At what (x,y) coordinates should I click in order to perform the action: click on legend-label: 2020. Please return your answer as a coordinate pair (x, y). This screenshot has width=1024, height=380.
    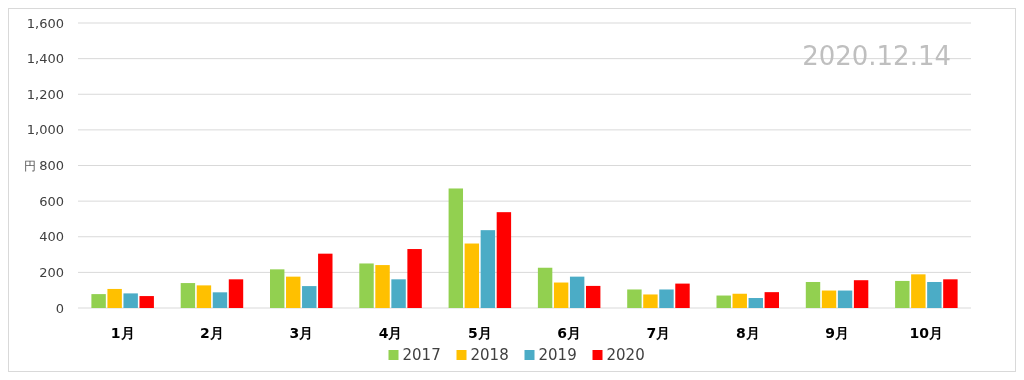
    Looking at the image, I should click on (625, 355).